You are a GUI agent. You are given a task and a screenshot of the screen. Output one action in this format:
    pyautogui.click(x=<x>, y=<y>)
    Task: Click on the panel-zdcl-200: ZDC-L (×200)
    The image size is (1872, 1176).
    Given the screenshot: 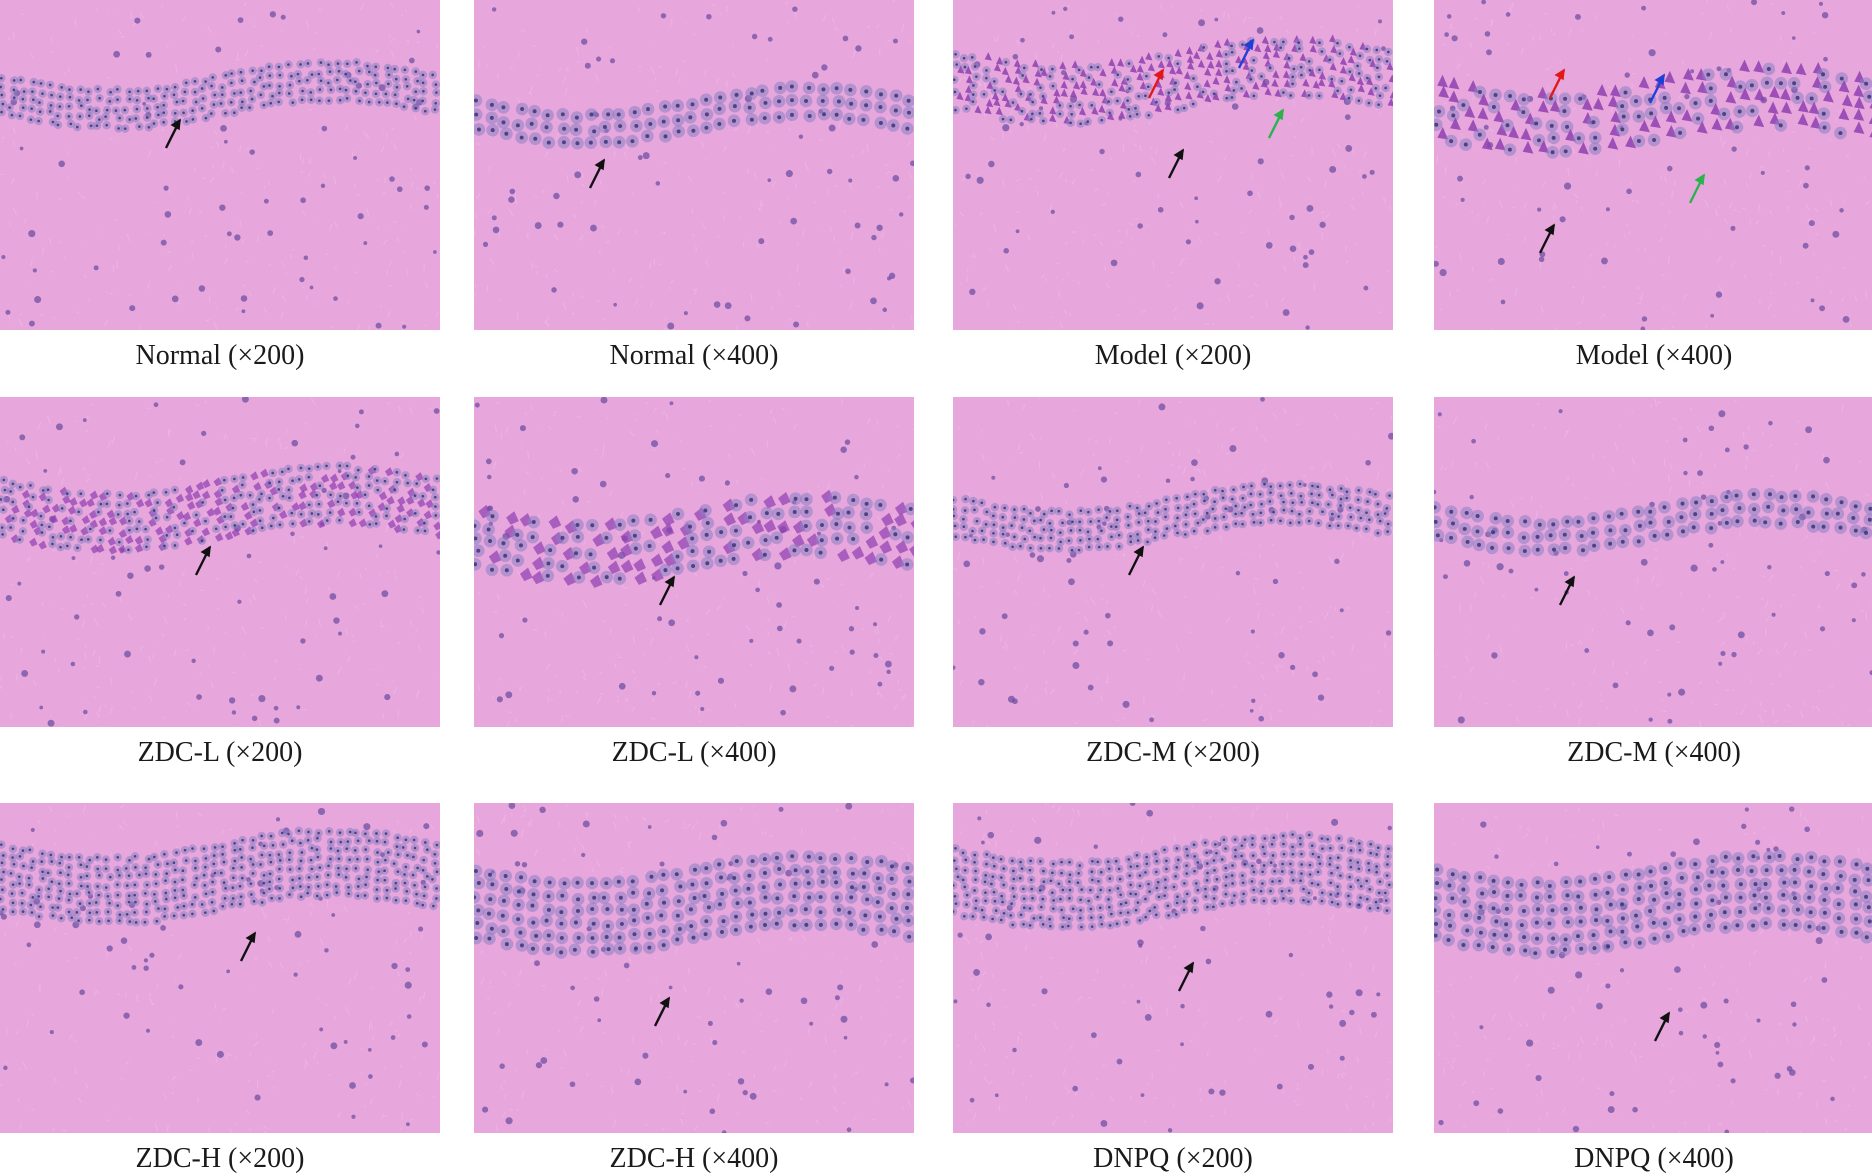 What is the action you would take?
    pyautogui.click(x=220, y=583)
    